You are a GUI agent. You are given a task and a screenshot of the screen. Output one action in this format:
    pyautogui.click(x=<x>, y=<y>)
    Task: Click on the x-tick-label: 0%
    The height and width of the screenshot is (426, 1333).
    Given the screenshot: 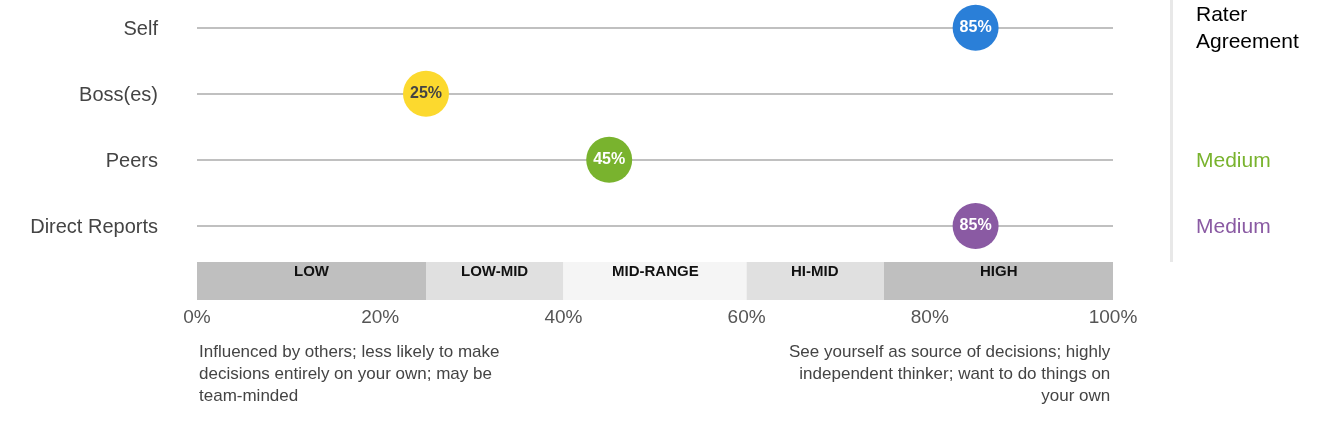 What is the action you would take?
    pyautogui.click(x=197, y=316)
    